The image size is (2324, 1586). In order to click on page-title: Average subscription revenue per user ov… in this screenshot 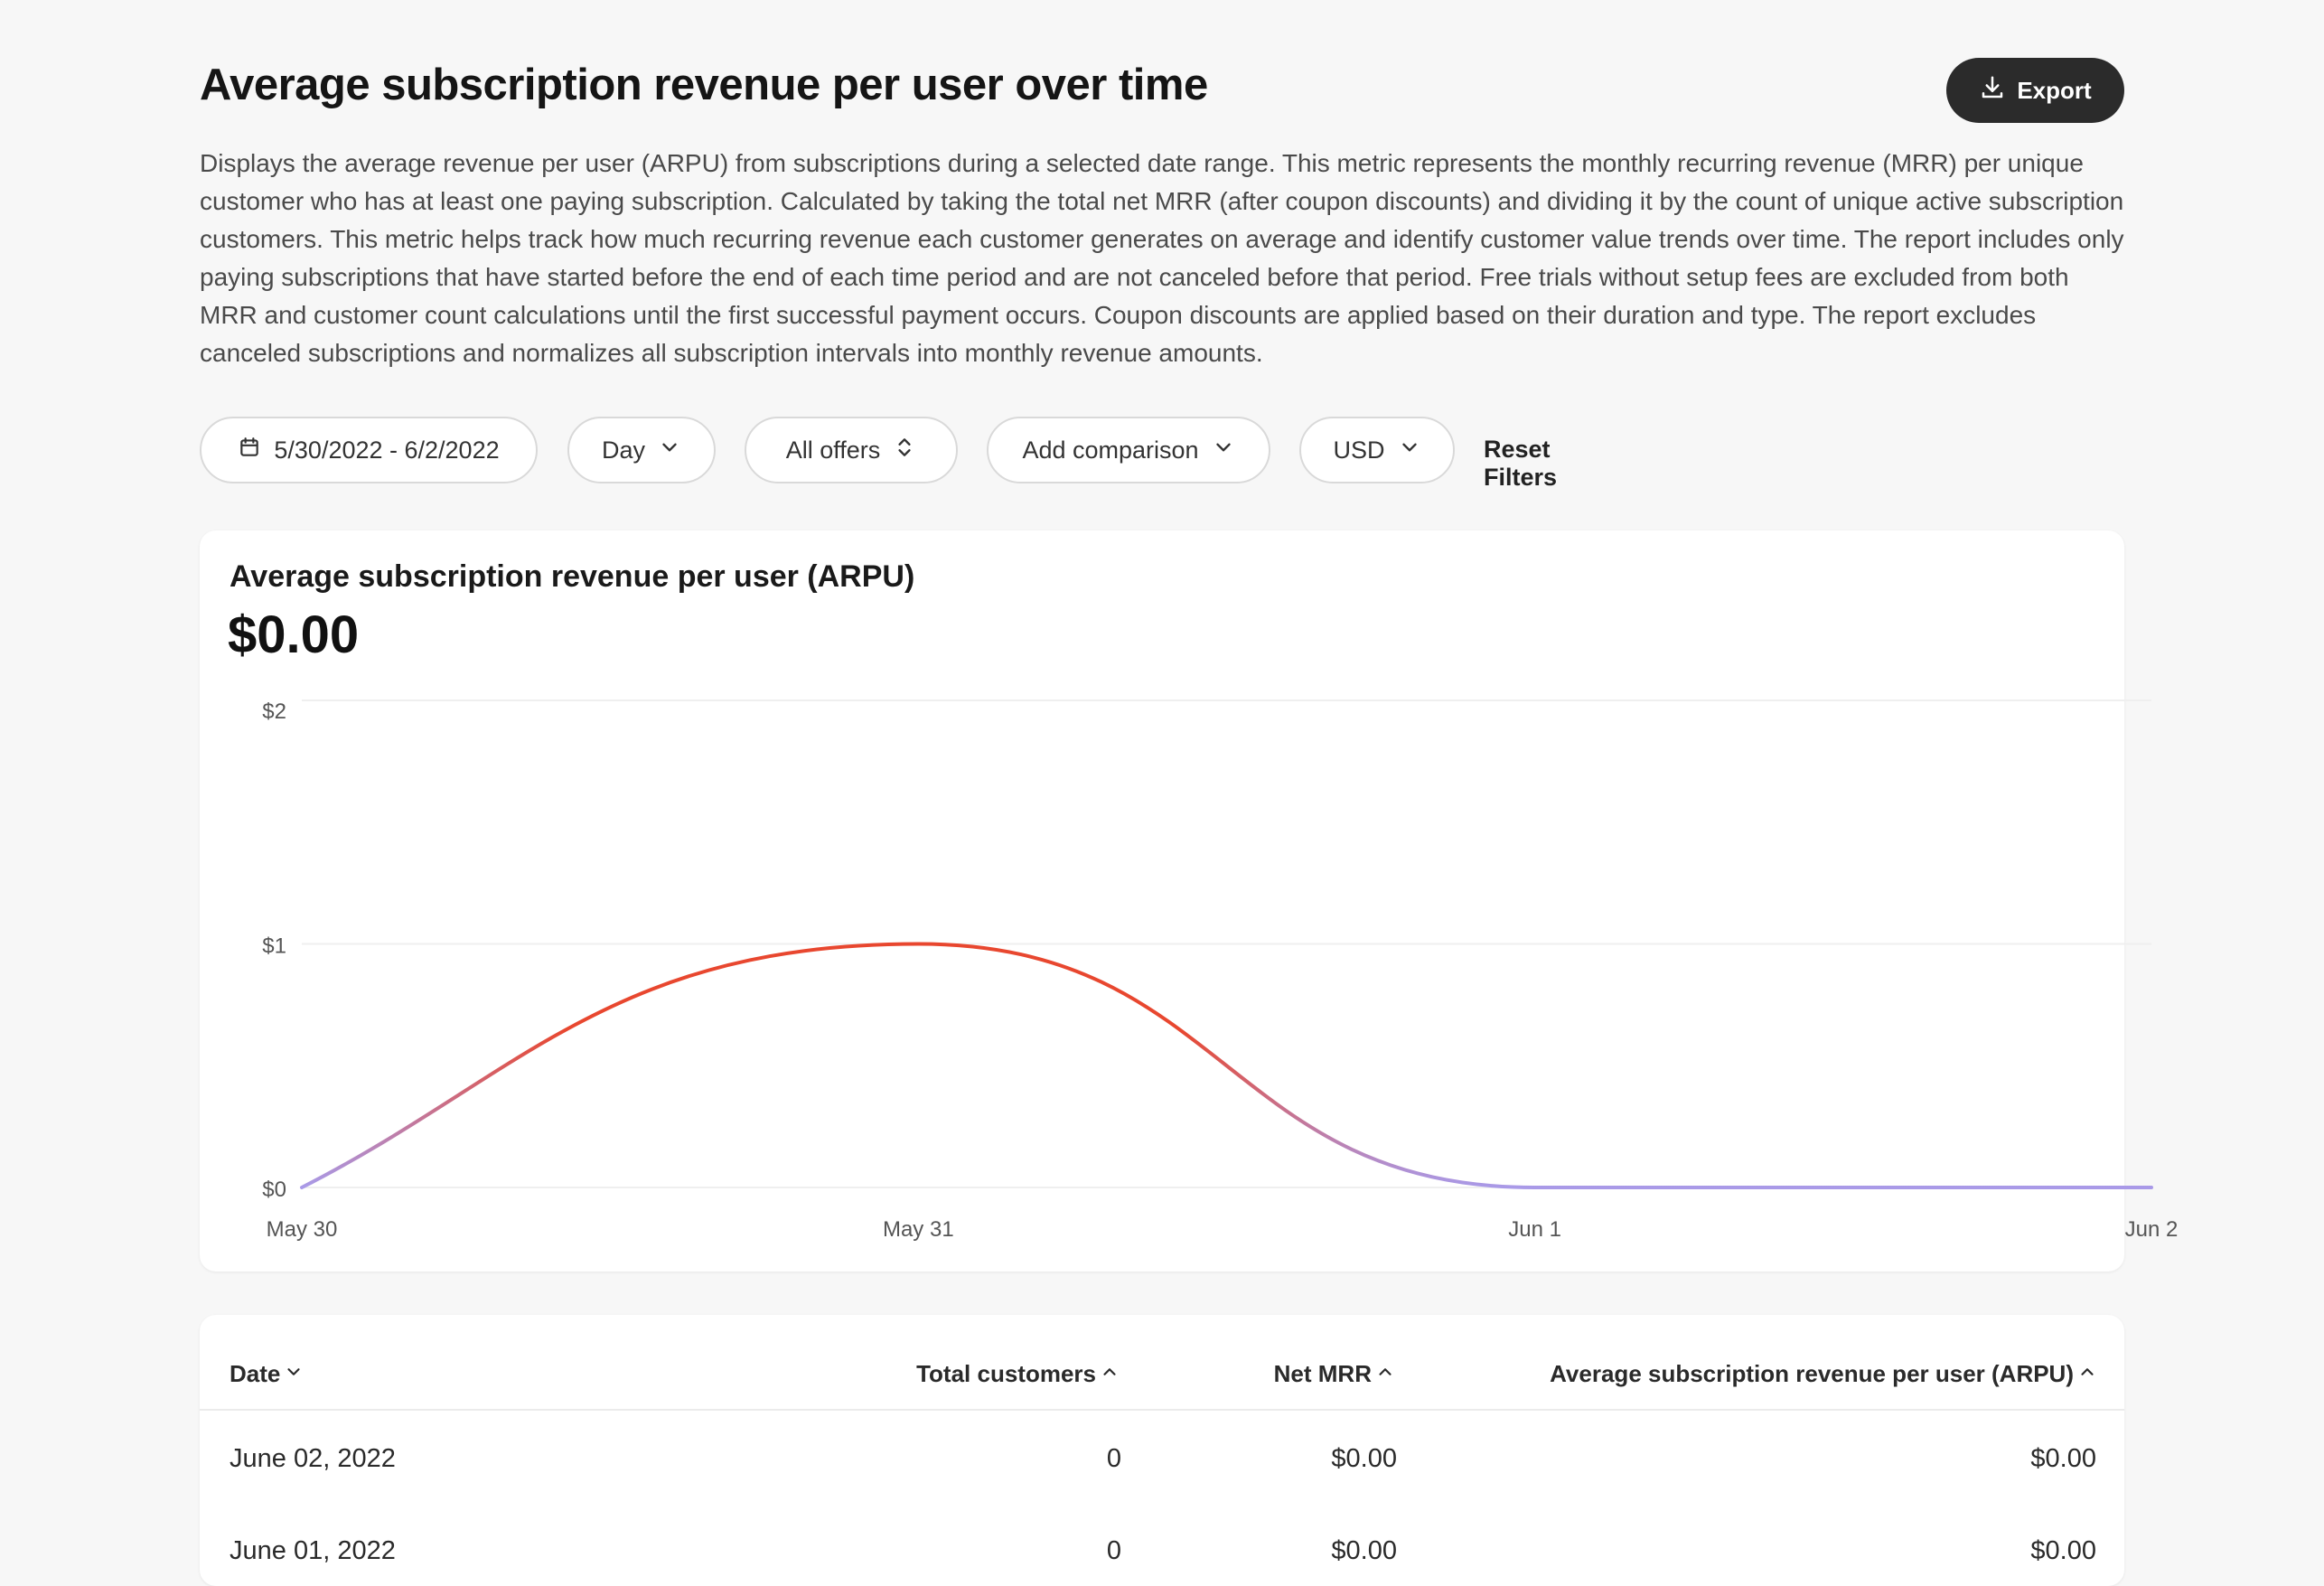, I will do `click(704, 85)`.